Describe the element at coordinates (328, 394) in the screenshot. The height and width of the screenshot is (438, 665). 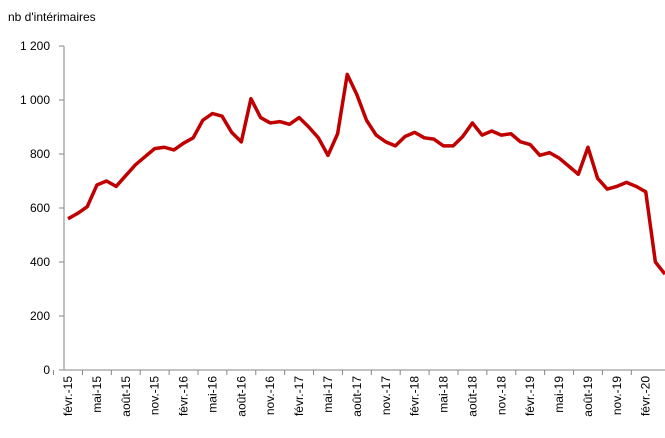
I see `x-tick-label: mai-17` at that location.